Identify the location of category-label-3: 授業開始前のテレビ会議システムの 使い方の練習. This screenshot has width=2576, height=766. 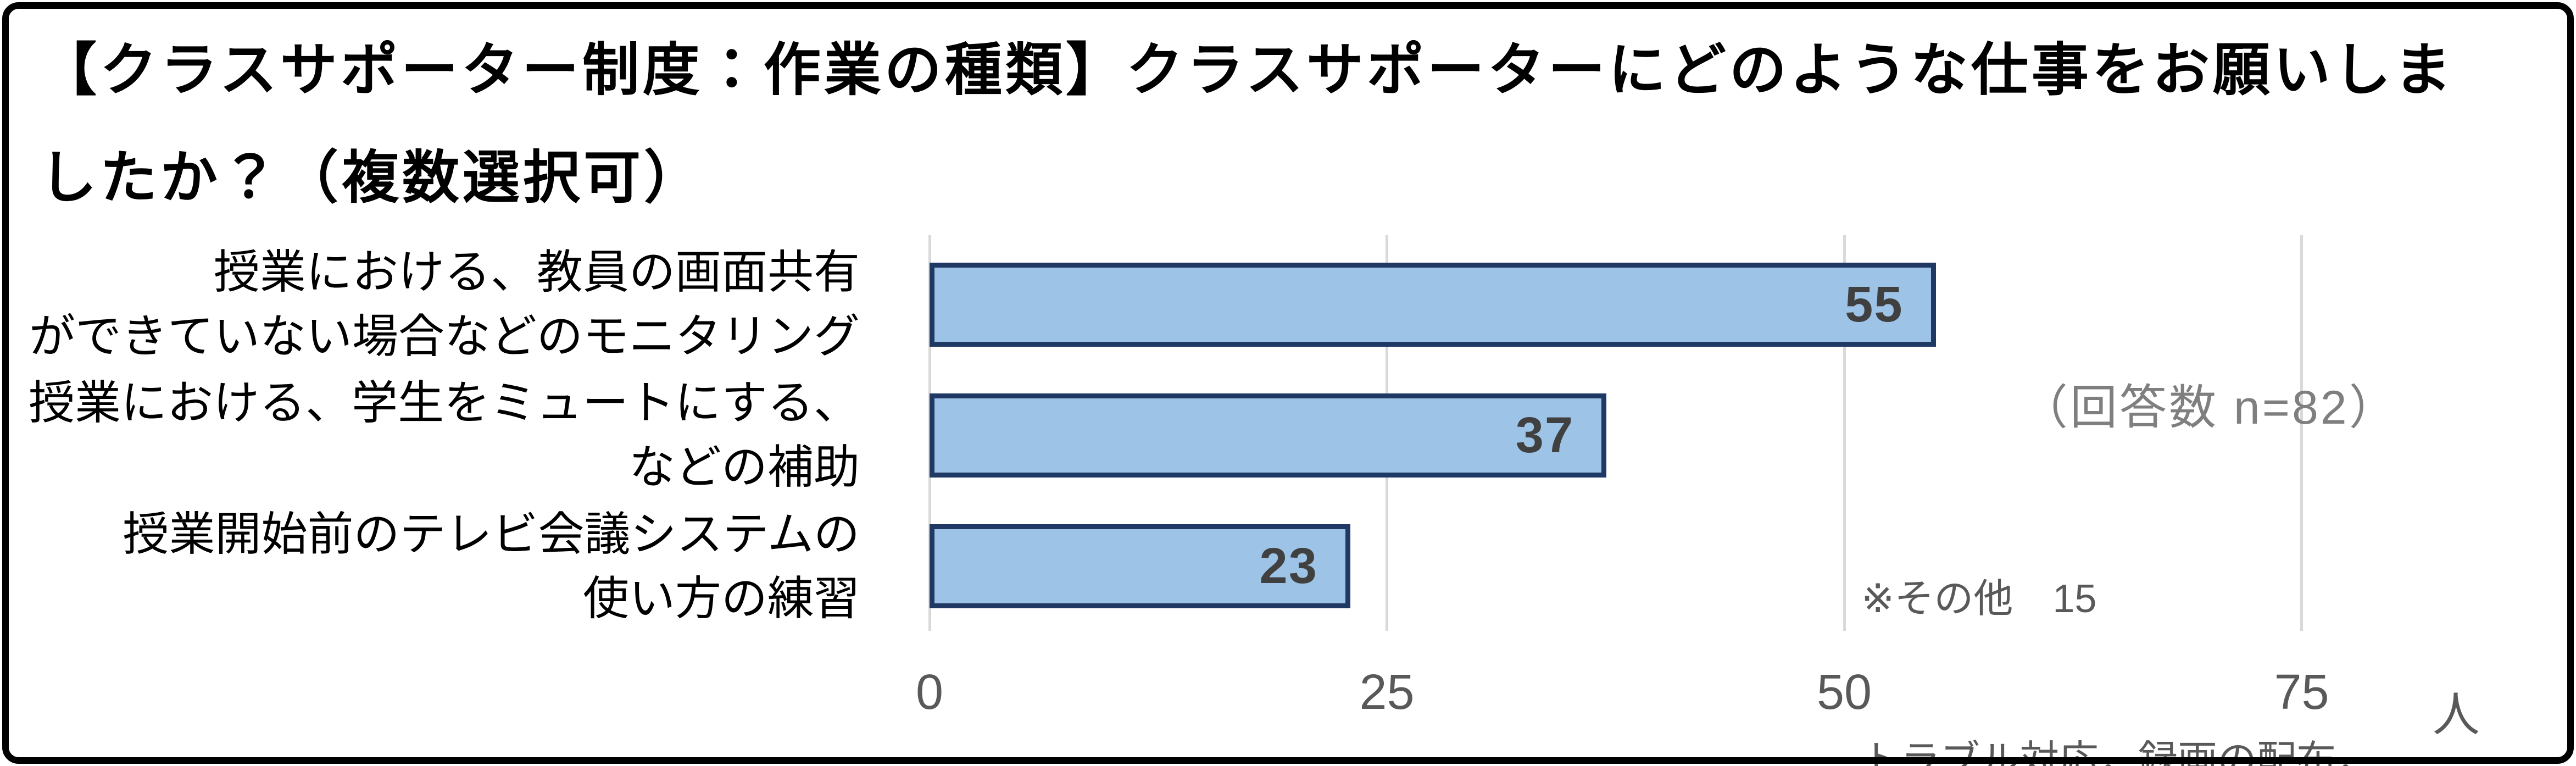
(491, 566).